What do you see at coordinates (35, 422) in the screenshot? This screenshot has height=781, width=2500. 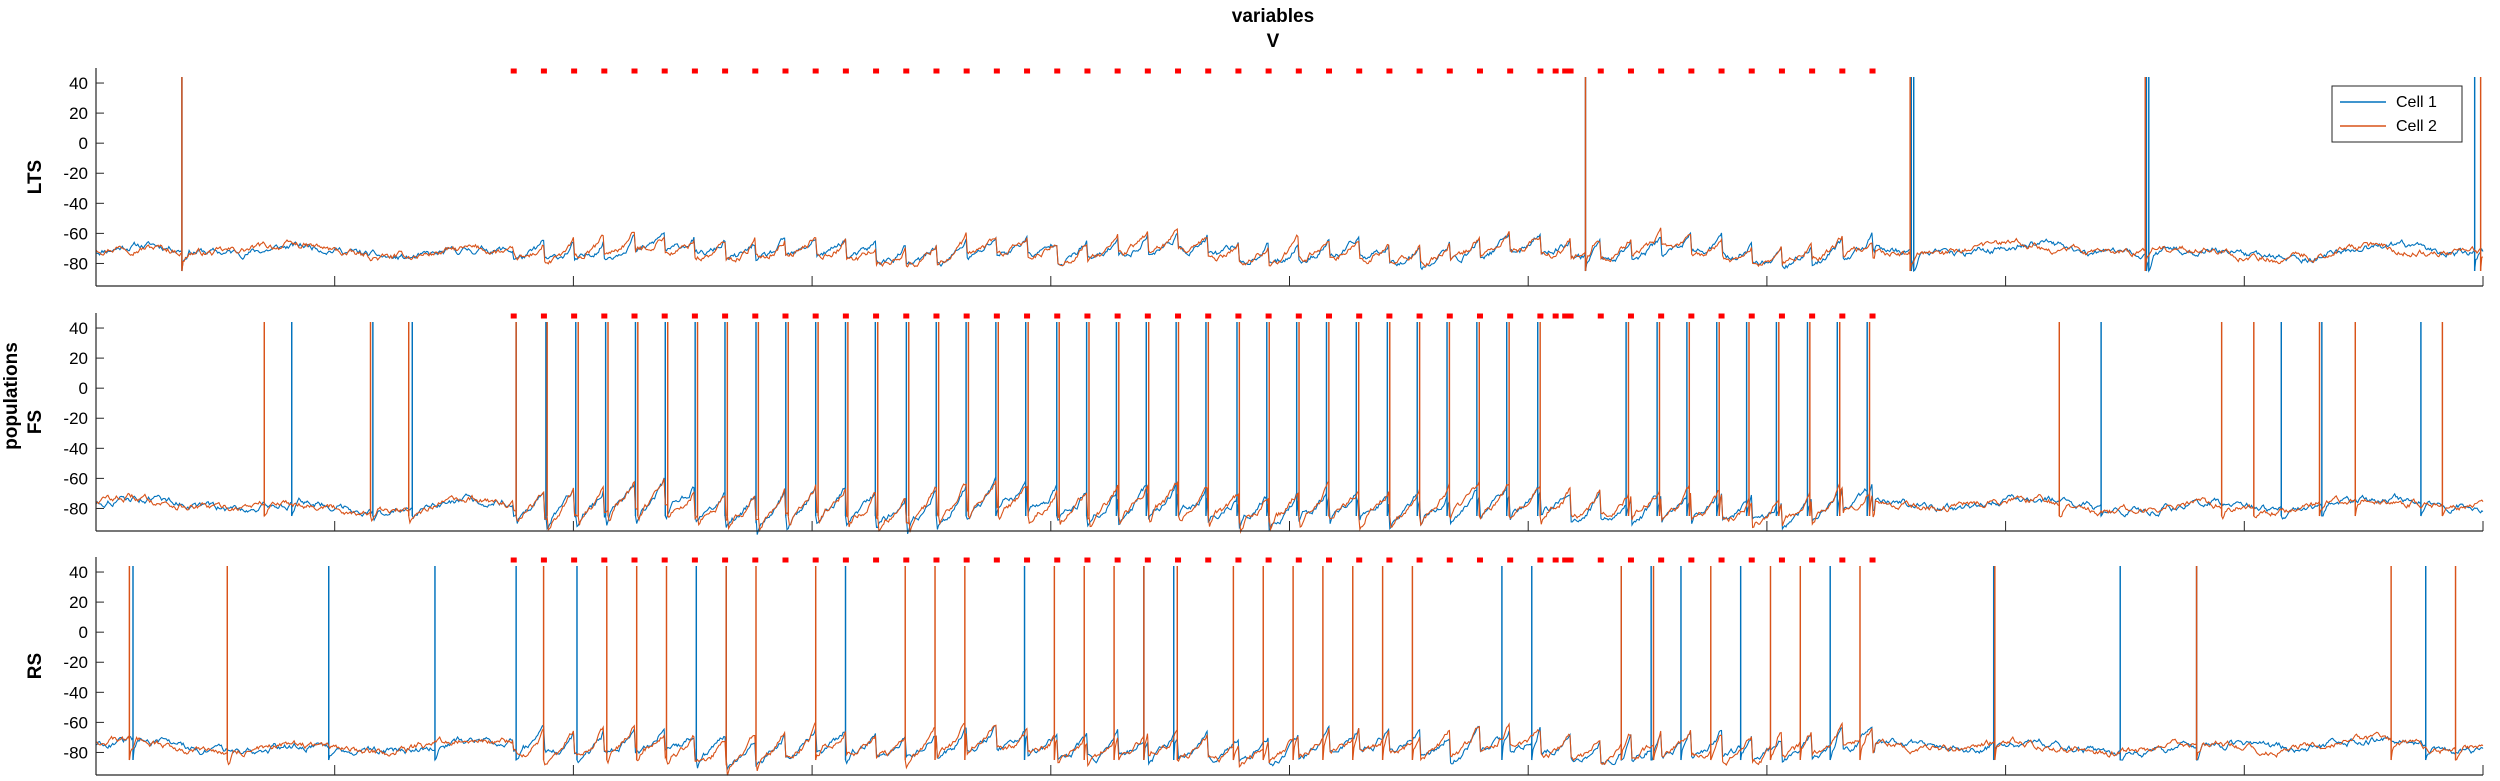 I see `panel-label-fs: FS` at bounding box center [35, 422].